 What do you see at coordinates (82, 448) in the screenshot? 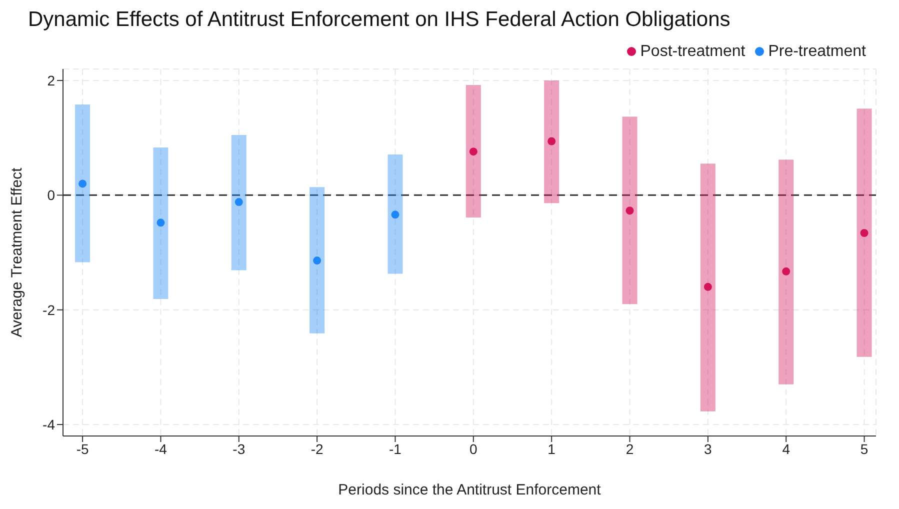
I see `x-tick-label: -5` at bounding box center [82, 448].